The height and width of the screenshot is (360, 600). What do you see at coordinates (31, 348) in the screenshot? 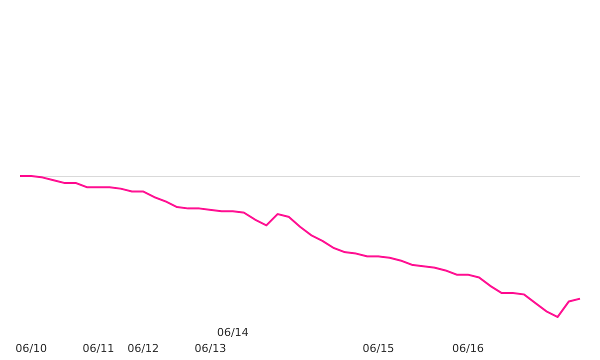
I see `x-tick-label: 06/10` at bounding box center [31, 348].